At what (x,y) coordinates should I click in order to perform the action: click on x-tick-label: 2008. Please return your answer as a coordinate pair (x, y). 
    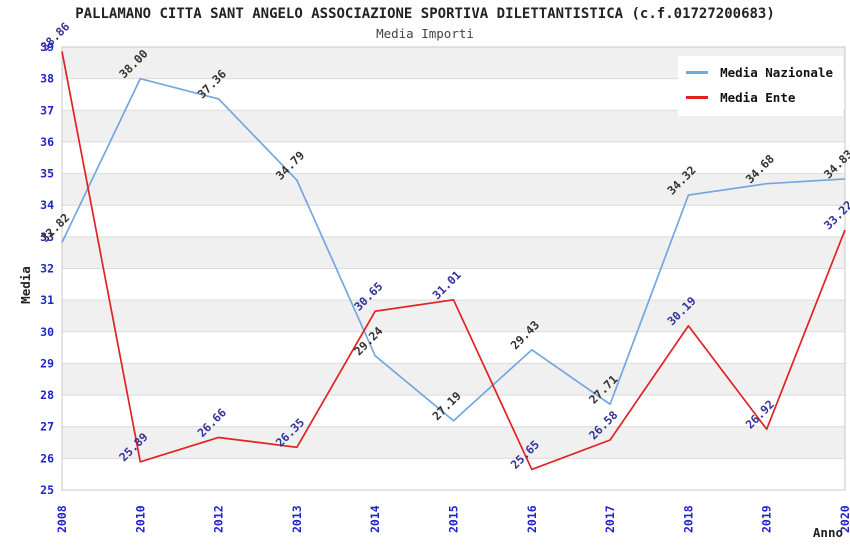
    Looking at the image, I should click on (62, 519).